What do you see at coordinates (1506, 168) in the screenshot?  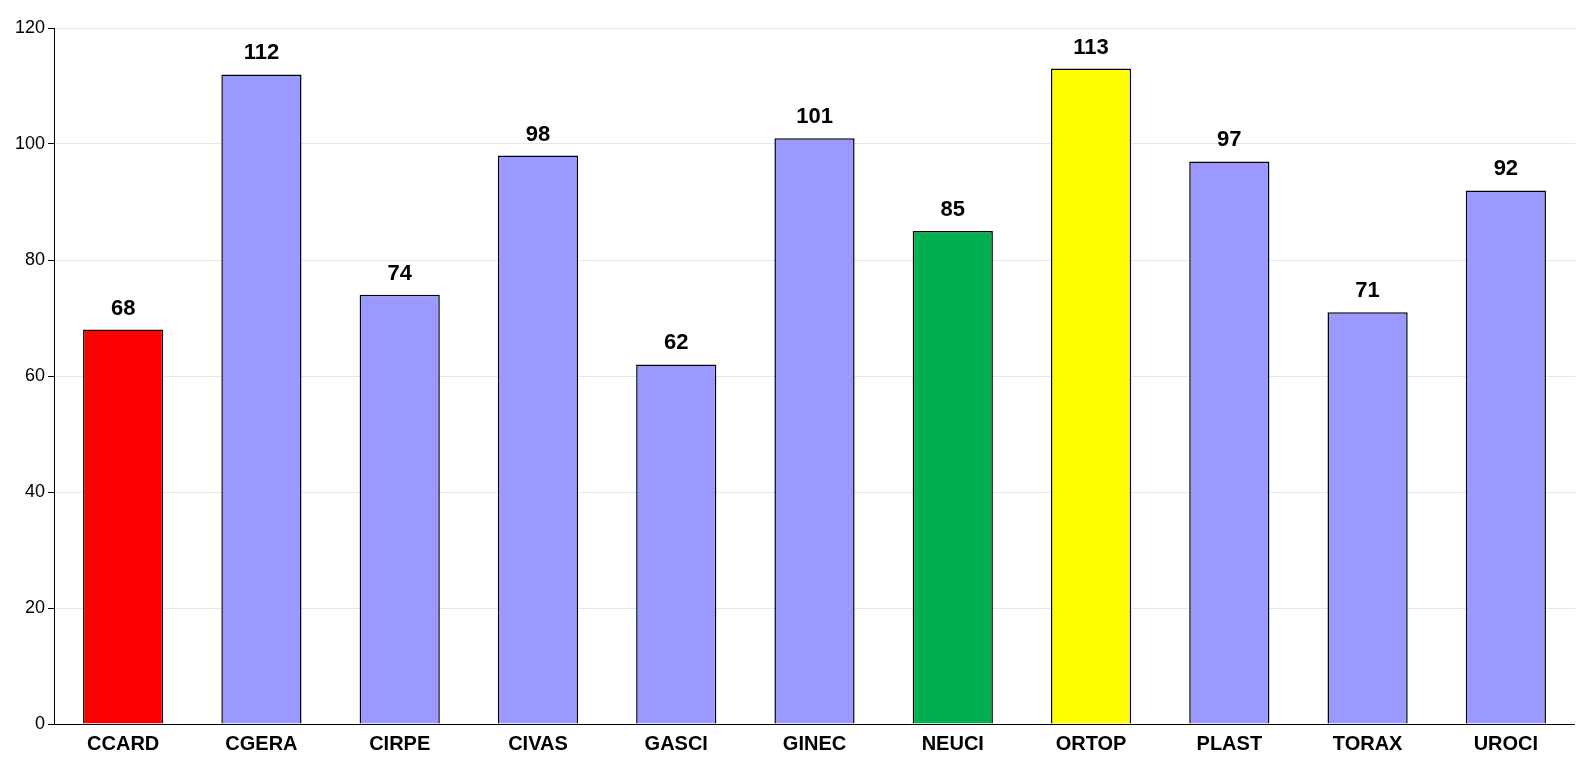 I see `data-label: 92` at bounding box center [1506, 168].